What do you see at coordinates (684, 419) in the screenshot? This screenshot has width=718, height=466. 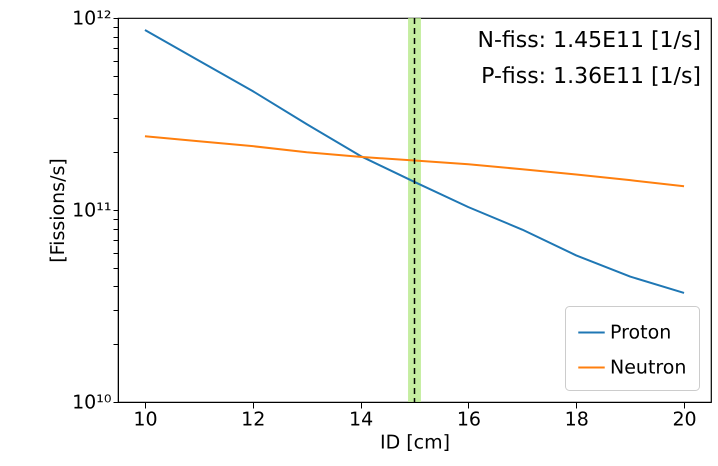 I see `x-tick-label: 20` at bounding box center [684, 419].